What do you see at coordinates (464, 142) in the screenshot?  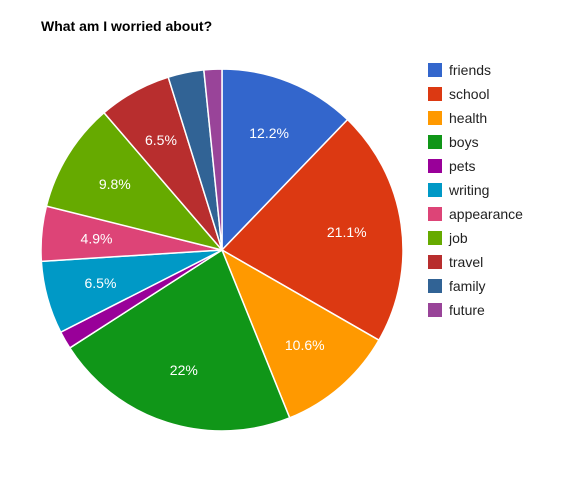 I see `legend-label: boys` at bounding box center [464, 142].